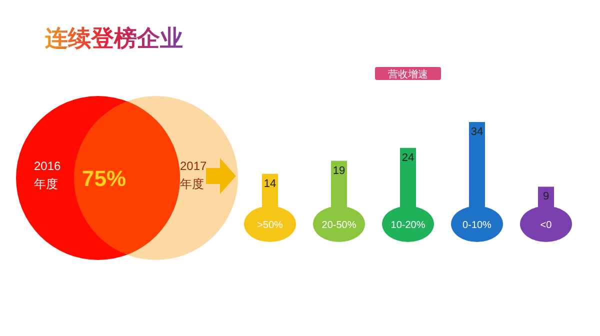 The height and width of the screenshot is (336, 600). Describe the element at coordinates (48, 175) in the screenshot. I see `category-label: 2016 年度` at that location.